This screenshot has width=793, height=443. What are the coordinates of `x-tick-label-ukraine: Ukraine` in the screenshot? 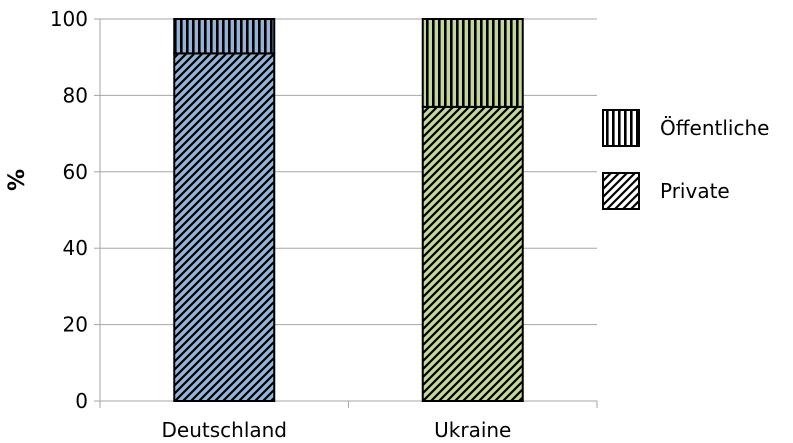 It's located at (472, 430).